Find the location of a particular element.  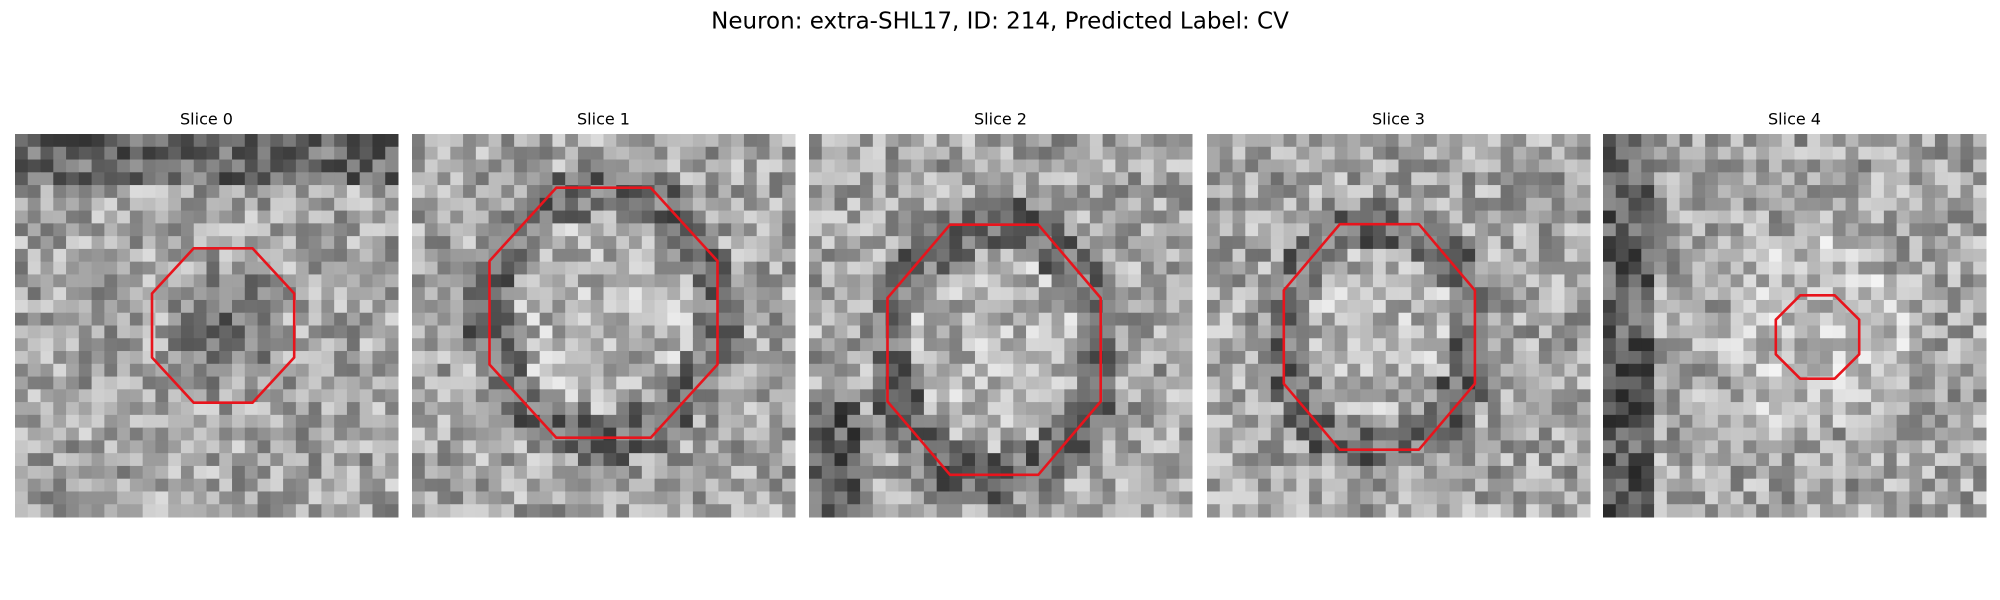

slice-image is located at coordinates (1795, 326).